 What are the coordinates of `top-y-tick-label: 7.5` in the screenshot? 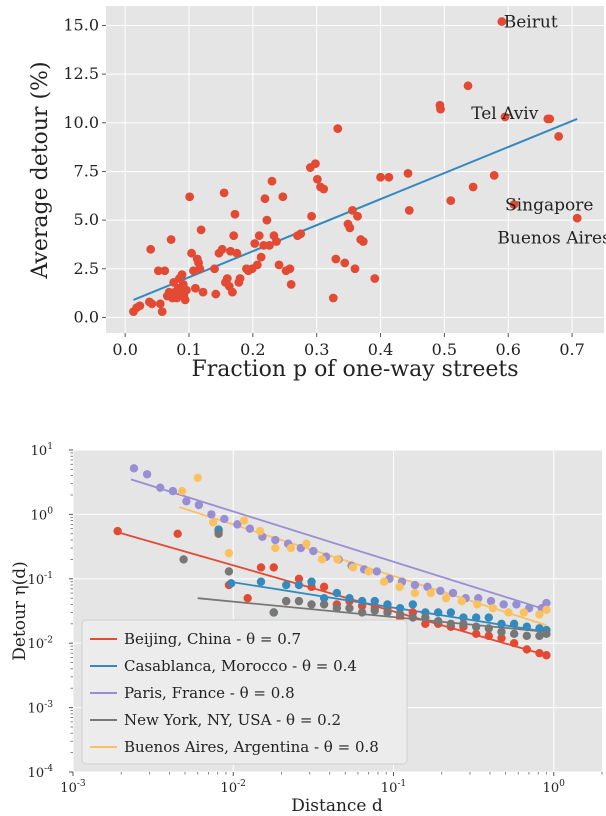 It's located at (86, 170).